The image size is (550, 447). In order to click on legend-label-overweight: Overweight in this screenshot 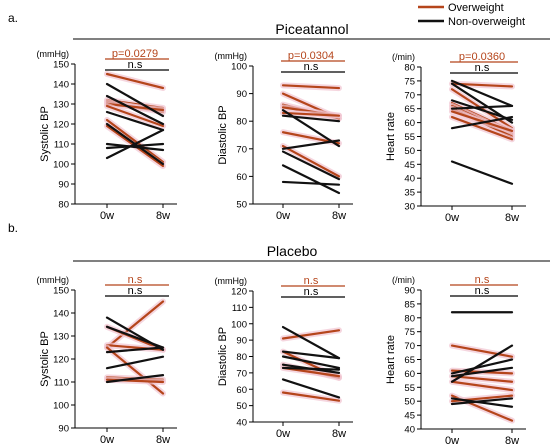, I will do `click(476, 8)`.